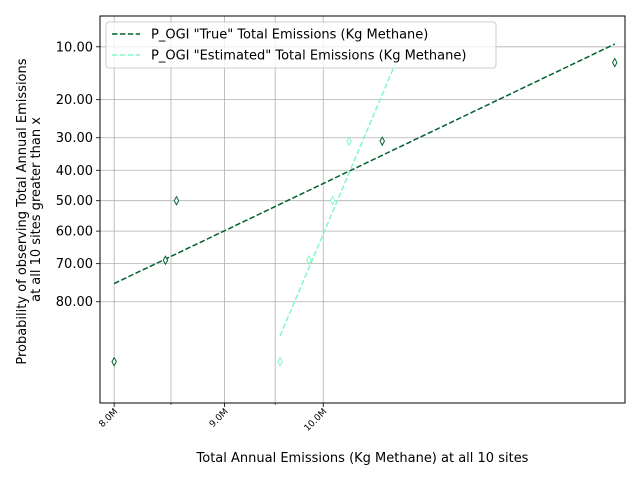  Describe the element at coordinates (36, 209) in the screenshot. I see `y-axis-label-line-2: at all 10 sites greater than x` at that location.